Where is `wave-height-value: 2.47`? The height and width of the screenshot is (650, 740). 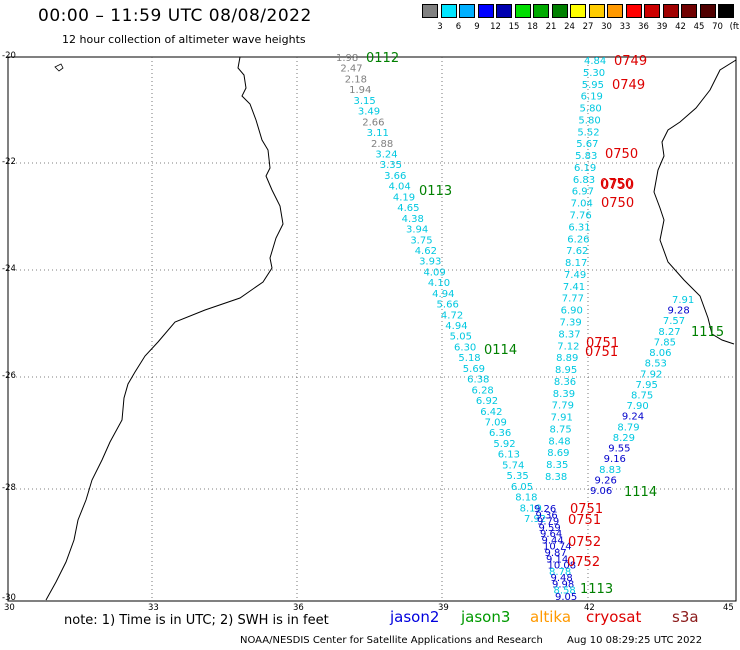 wave-height-value: 2.47 is located at coordinates (351, 69).